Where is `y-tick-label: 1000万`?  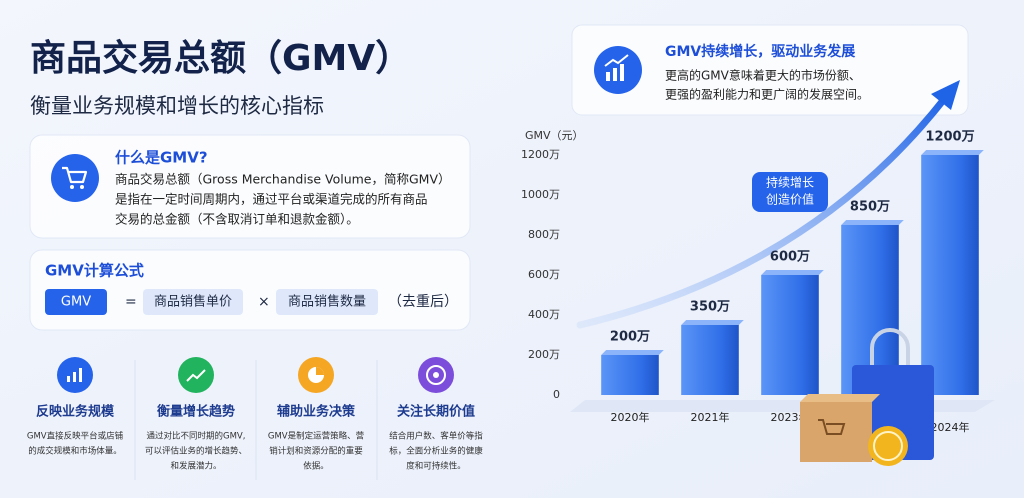
y-tick-label: 1000万 is located at coordinates (540, 194).